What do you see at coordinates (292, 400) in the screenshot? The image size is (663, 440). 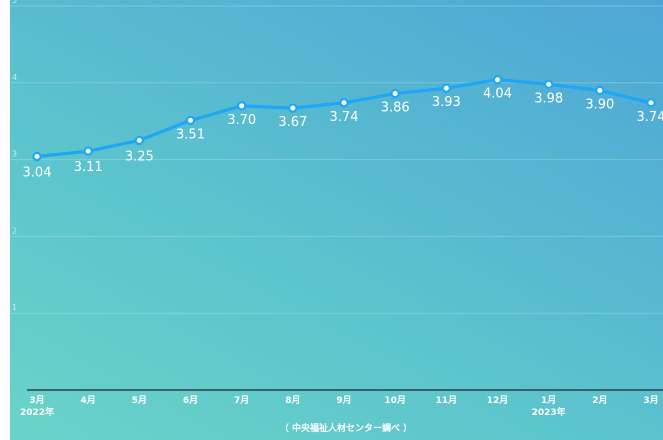 I see `x-tick-label: 8月` at bounding box center [292, 400].